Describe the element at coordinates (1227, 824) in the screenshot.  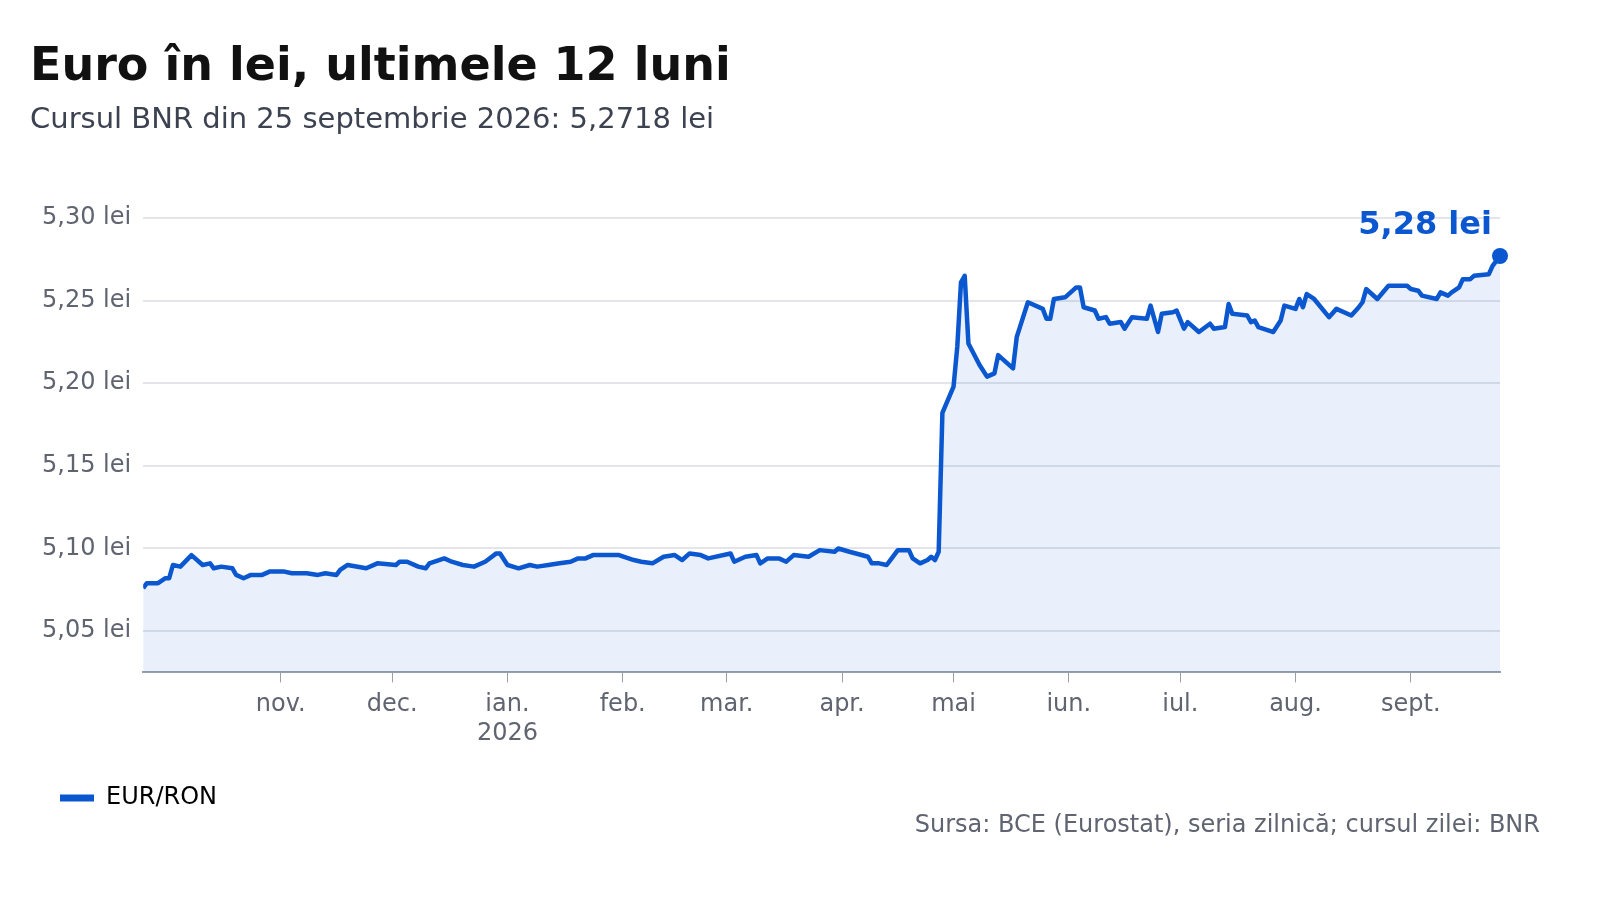
I see `text: Sursa: BCE (Eurostat), seria zilnică; cursul zilei: BNR` at that location.